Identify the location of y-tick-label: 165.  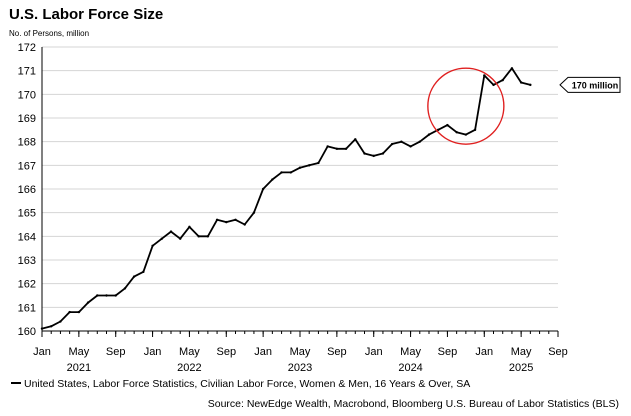
(27, 214).